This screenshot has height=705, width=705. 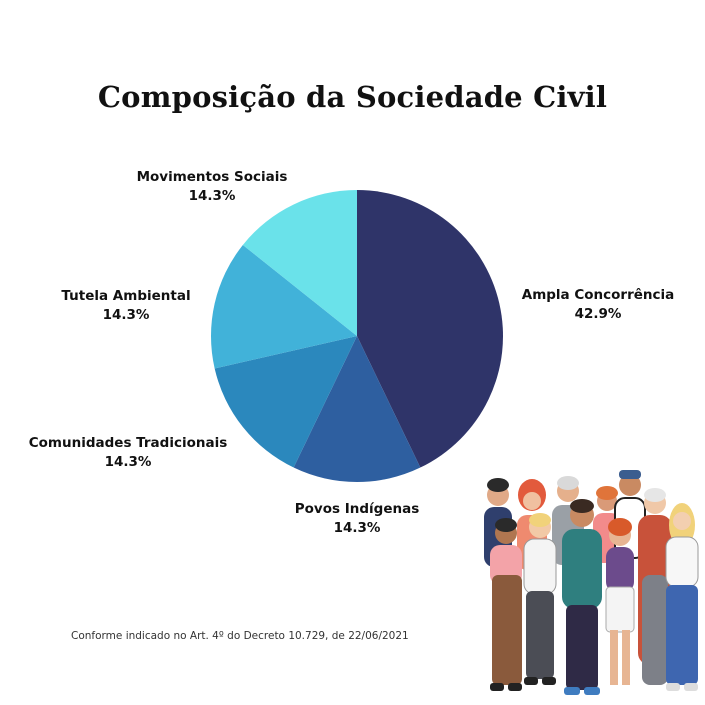 What do you see at coordinates (430, 329) in the screenshot?
I see `pie-slice-ampla-concorrencia` at bounding box center [430, 329].